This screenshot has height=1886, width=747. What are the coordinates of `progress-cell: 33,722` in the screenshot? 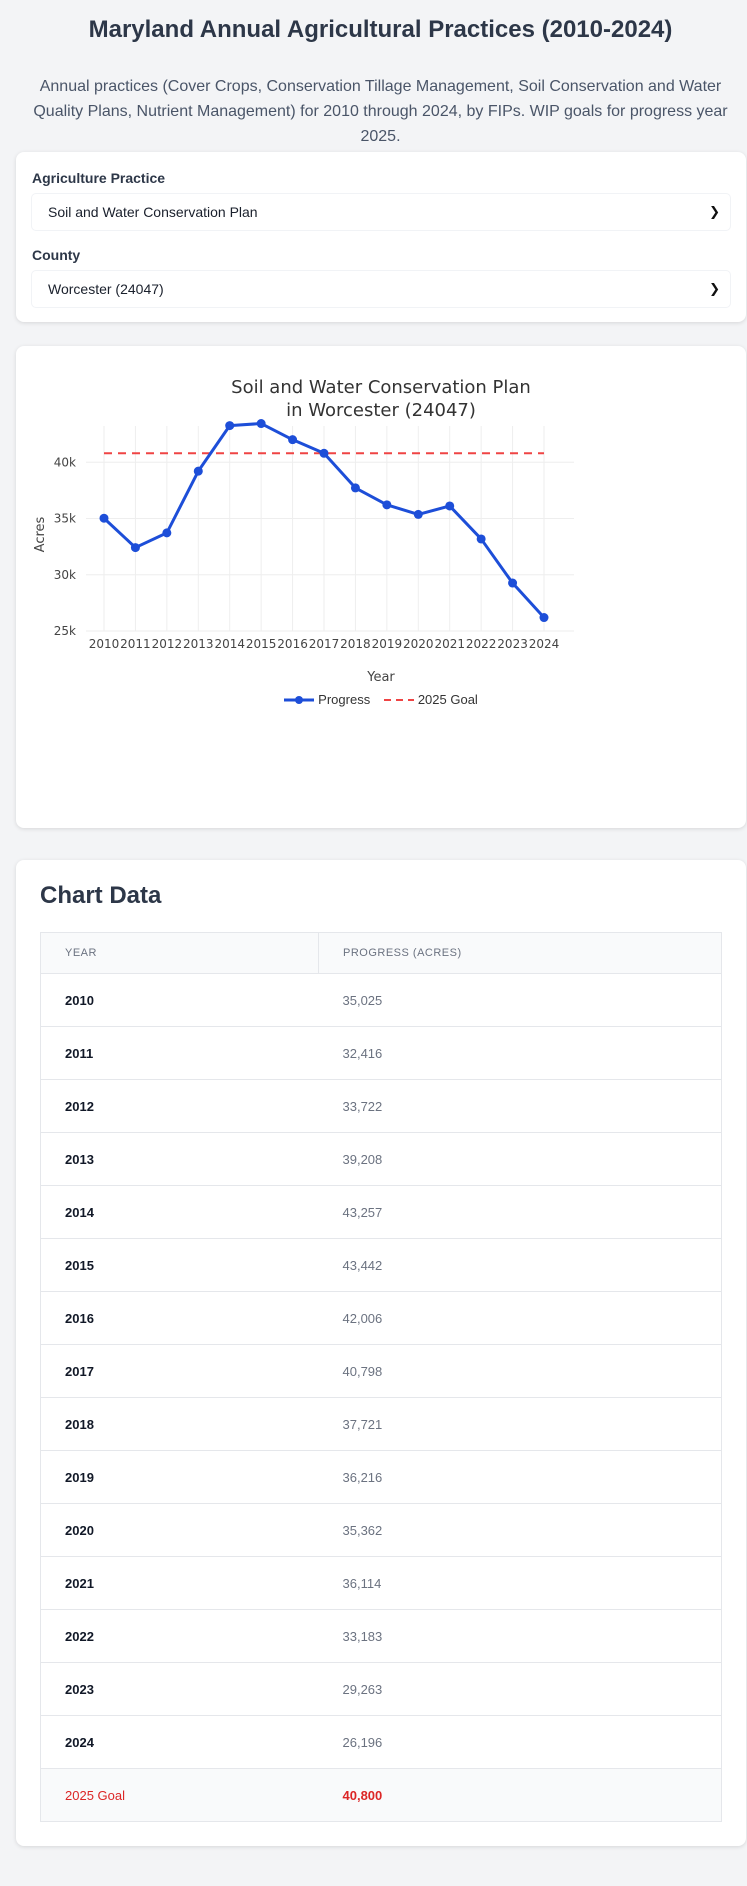 It's located at (520, 1106).